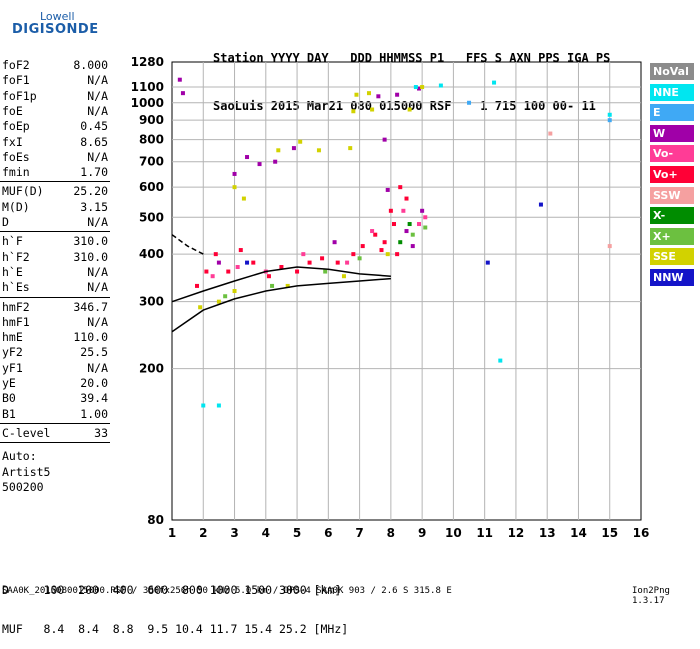  Describe the element at coordinates (55, 65) in the screenshot. I see `param-fof2: foF2 8.000` at that location.